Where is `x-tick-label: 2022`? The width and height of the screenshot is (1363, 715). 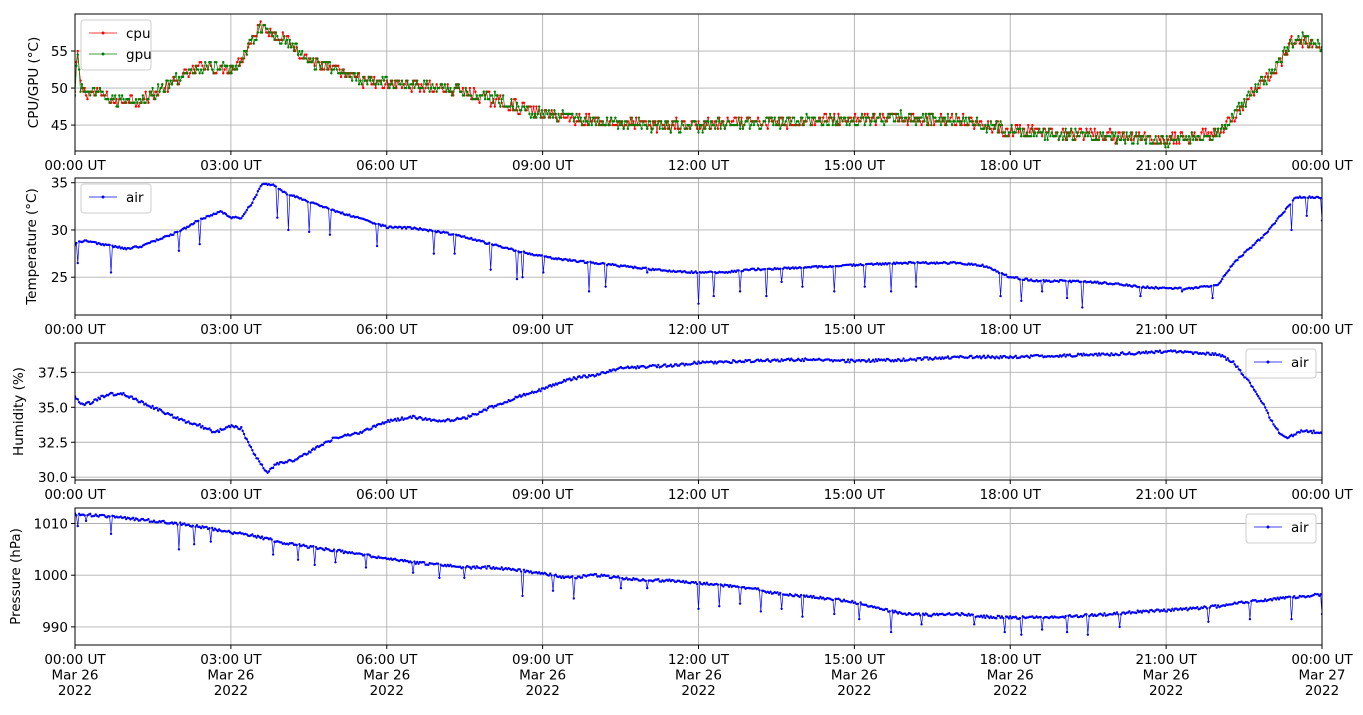
x-tick-label: 2022 is located at coordinates (1322, 691).